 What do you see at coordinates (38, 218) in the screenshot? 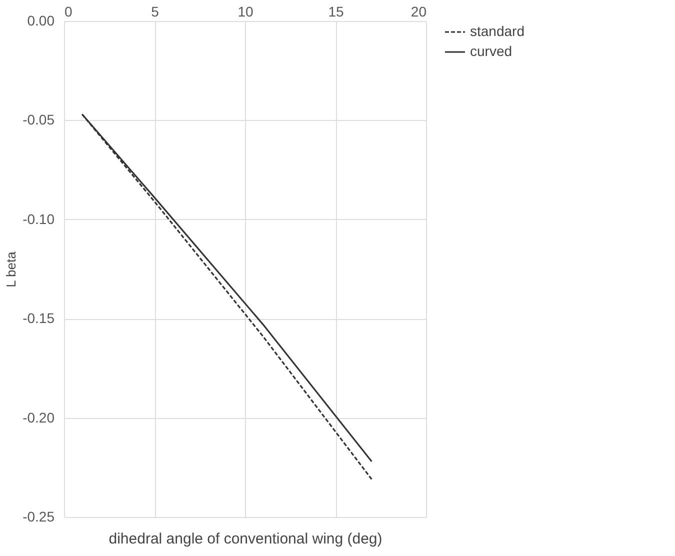
I see `y-tick-label: -0.10` at bounding box center [38, 218].